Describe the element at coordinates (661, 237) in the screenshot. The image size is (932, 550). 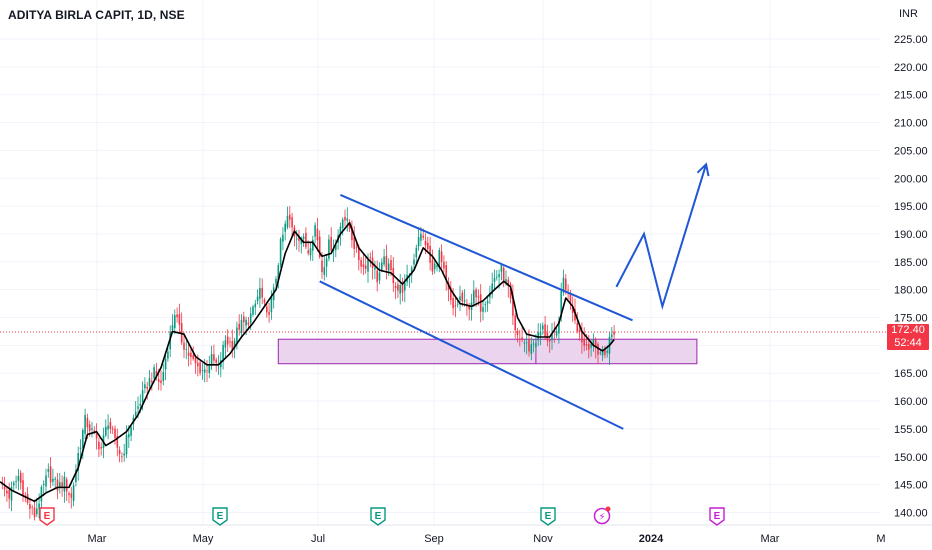
I see `projection-path` at that location.